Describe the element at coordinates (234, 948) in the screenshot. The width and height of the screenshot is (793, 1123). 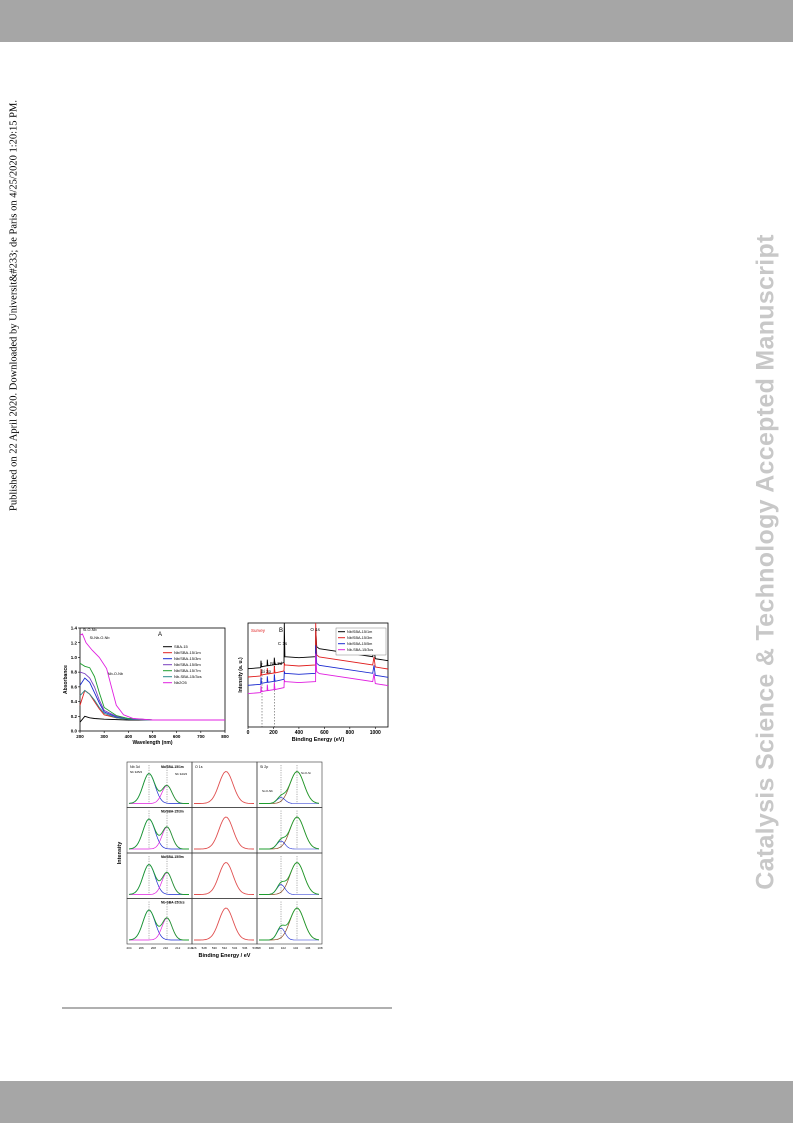
I see `hr-x-tick-label: 534` at that location.